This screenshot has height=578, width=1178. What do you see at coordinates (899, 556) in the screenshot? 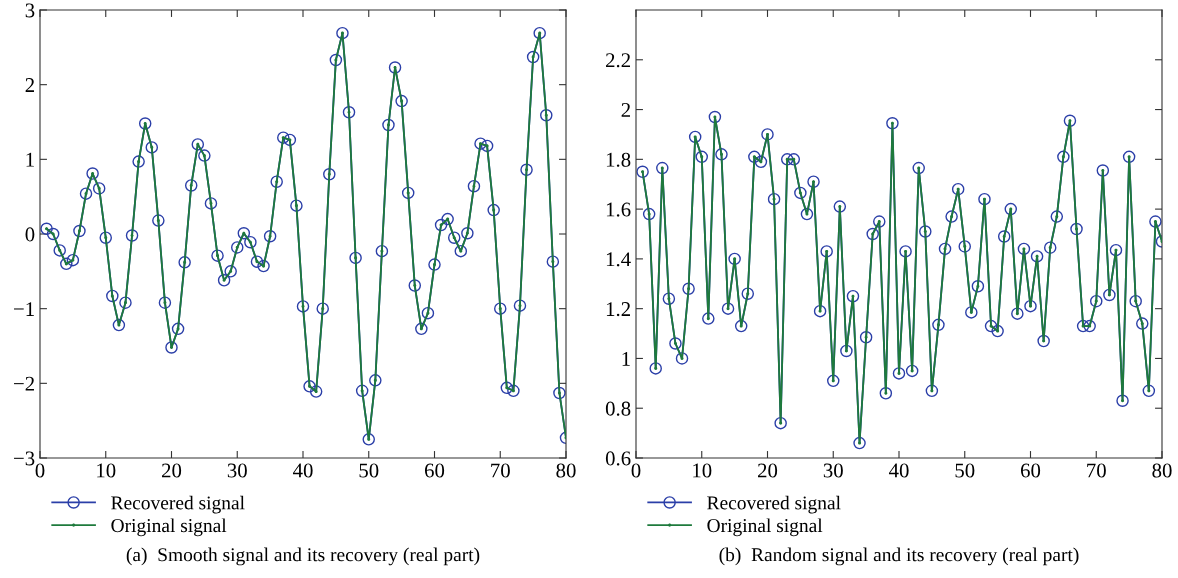
I see `text: (b) Random signal and its recovery (real part)` at bounding box center [899, 556].